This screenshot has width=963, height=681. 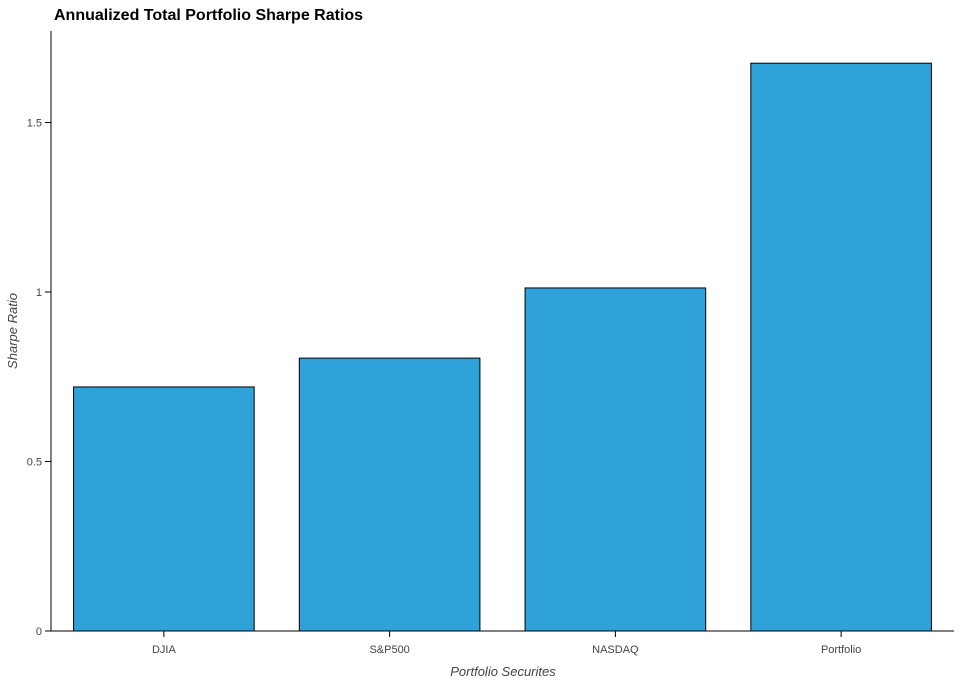 I want to click on y-ticks-group: 0 0.5 1 1.5, so click(x=39, y=378).